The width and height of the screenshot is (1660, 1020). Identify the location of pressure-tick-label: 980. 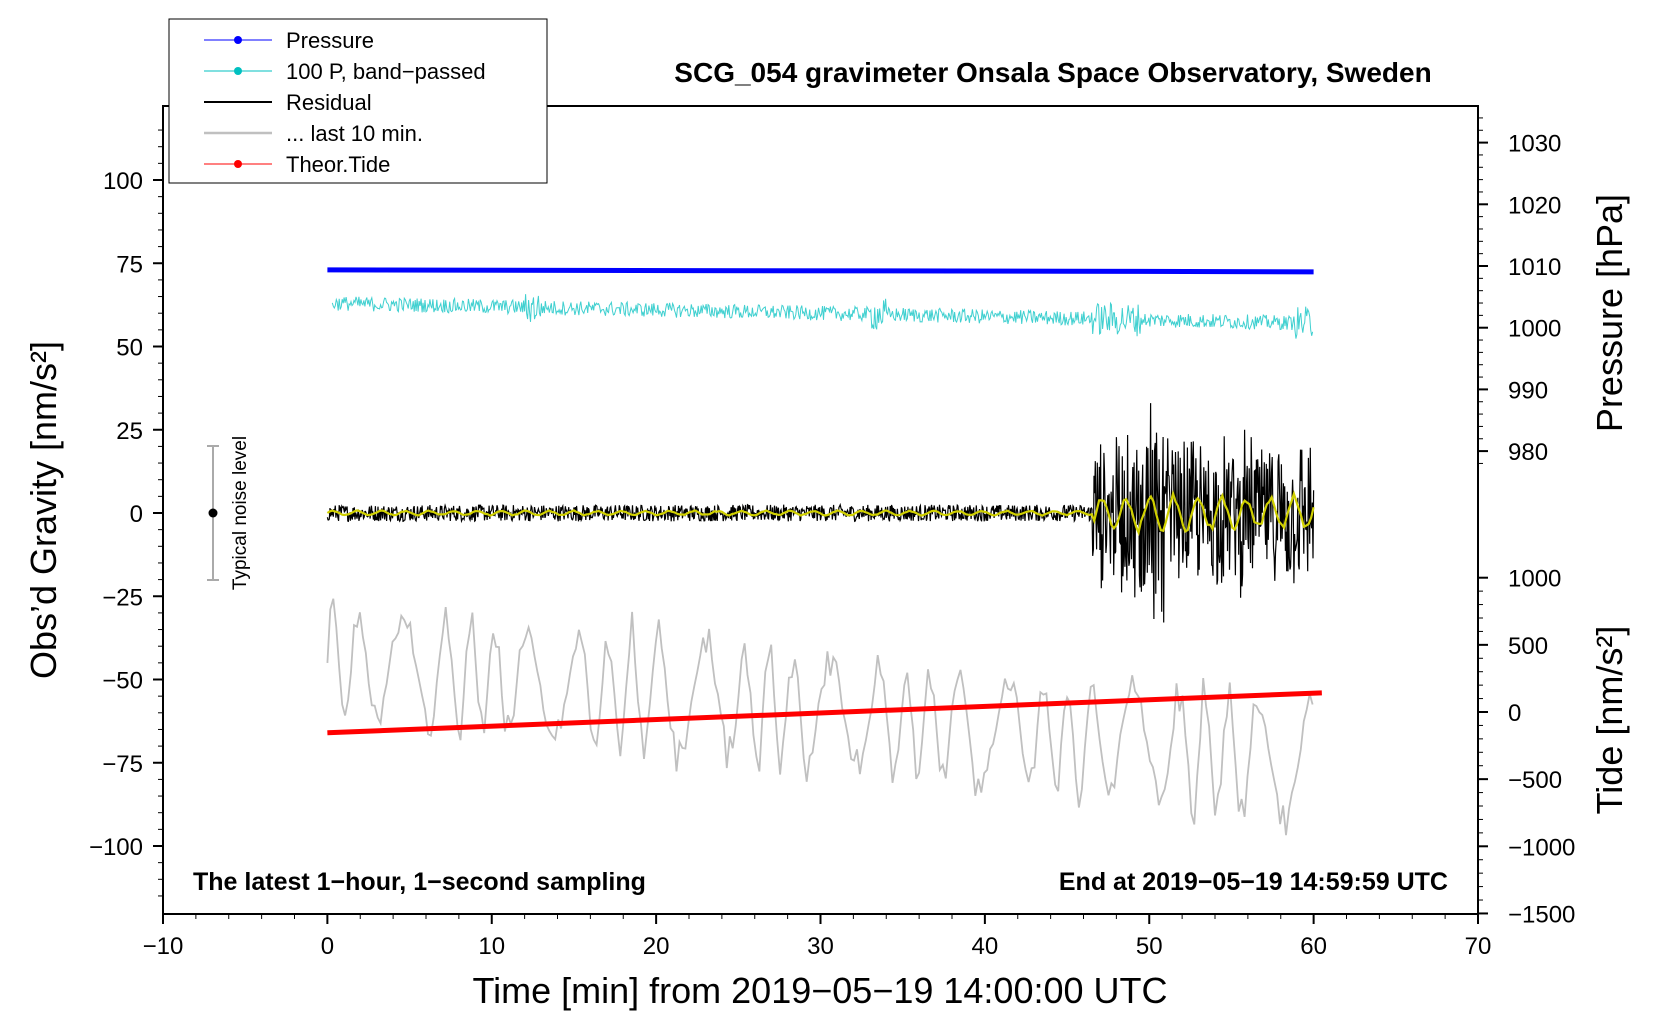
(1528, 452).